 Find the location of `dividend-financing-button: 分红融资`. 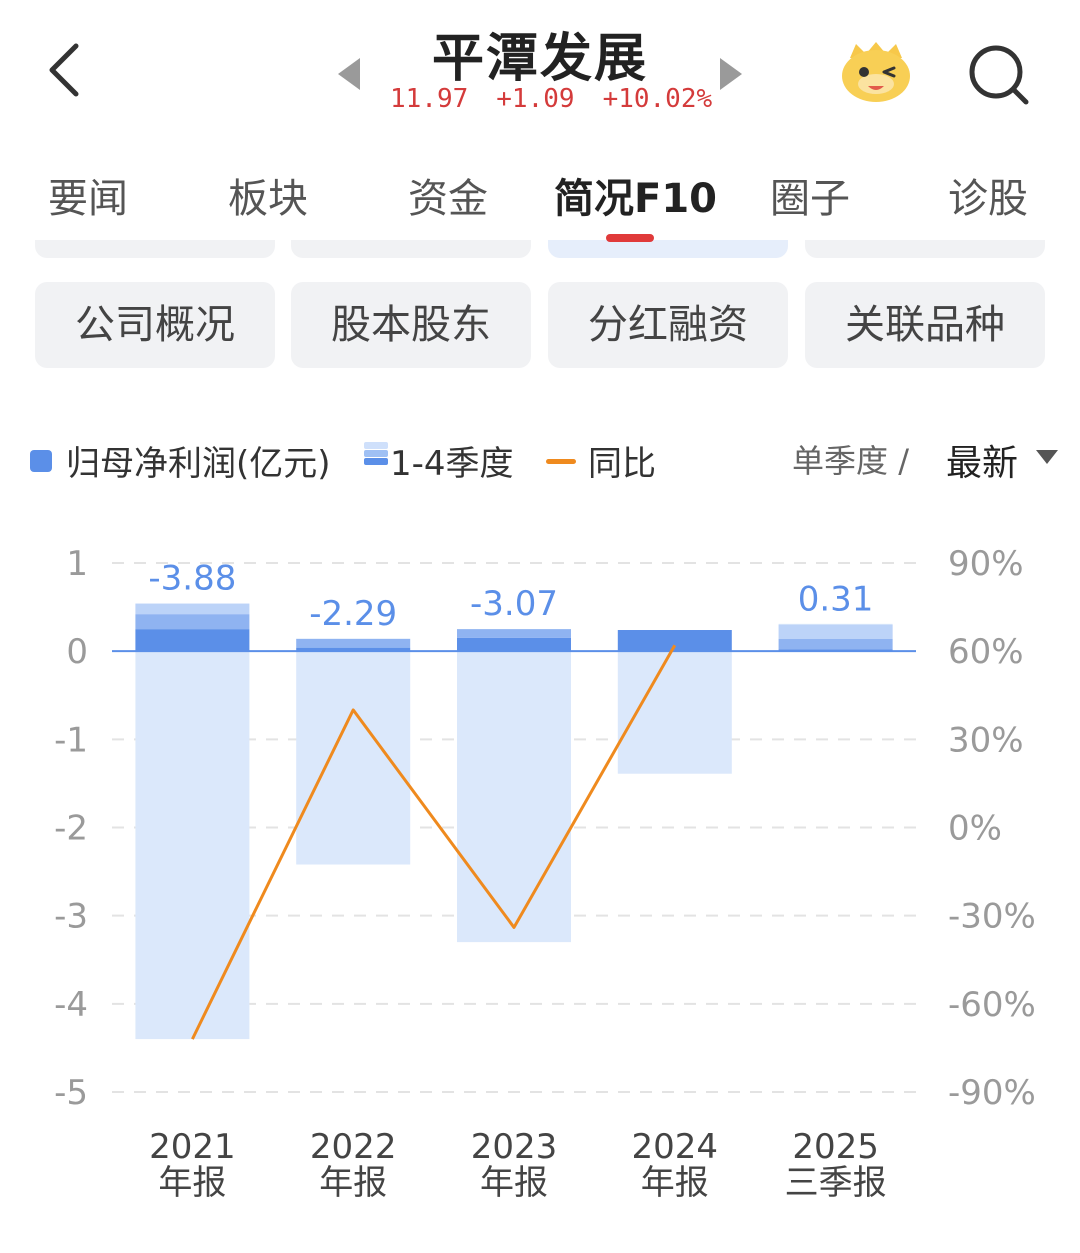

dividend-financing-button: 分红融资 is located at coordinates (668, 325).